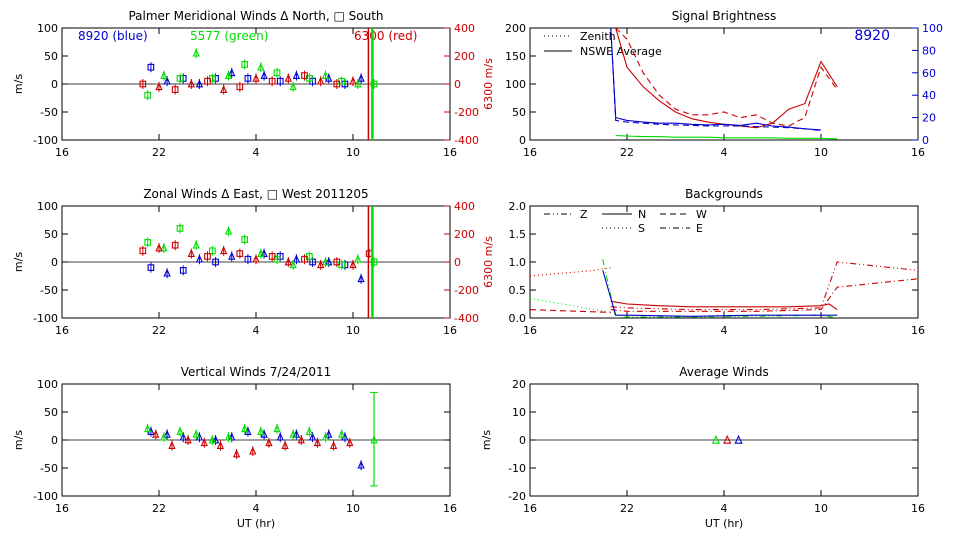 This screenshot has width=960, height=540. What do you see at coordinates (621, 51) in the screenshot?
I see `legend-label: NSWE Average` at bounding box center [621, 51].